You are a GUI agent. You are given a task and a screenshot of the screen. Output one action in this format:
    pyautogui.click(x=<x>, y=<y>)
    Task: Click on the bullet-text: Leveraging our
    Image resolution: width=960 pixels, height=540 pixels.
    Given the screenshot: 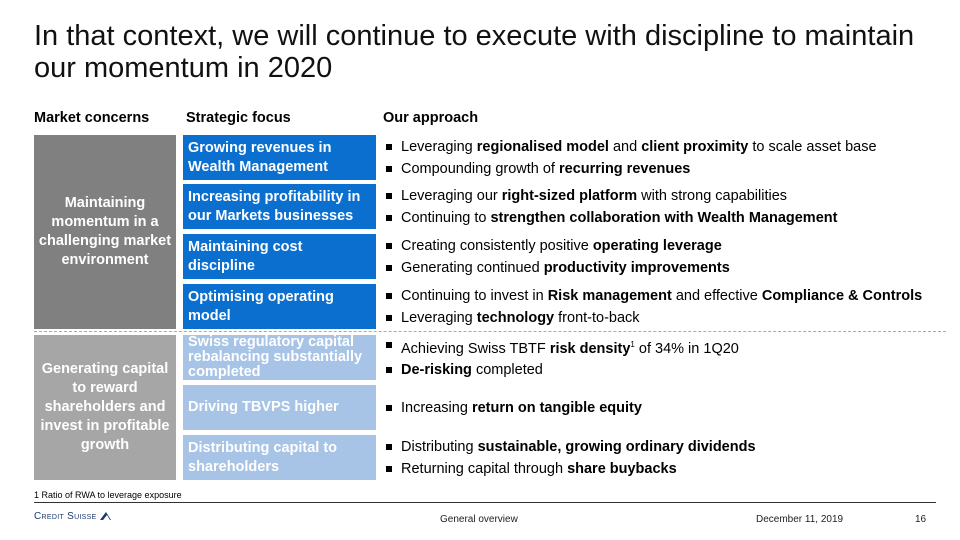 What is the action you would take?
    pyautogui.click(x=451, y=195)
    